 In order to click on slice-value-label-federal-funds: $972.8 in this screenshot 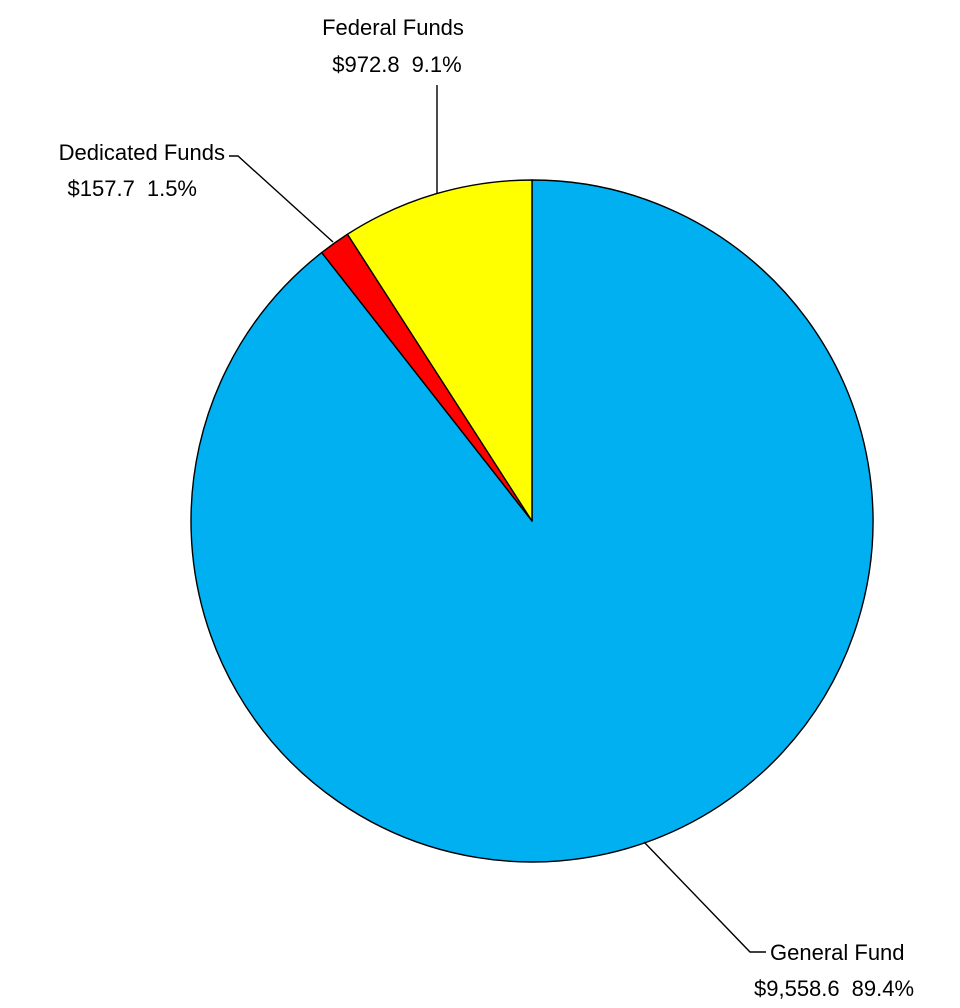, I will do `click(365, 64)`.